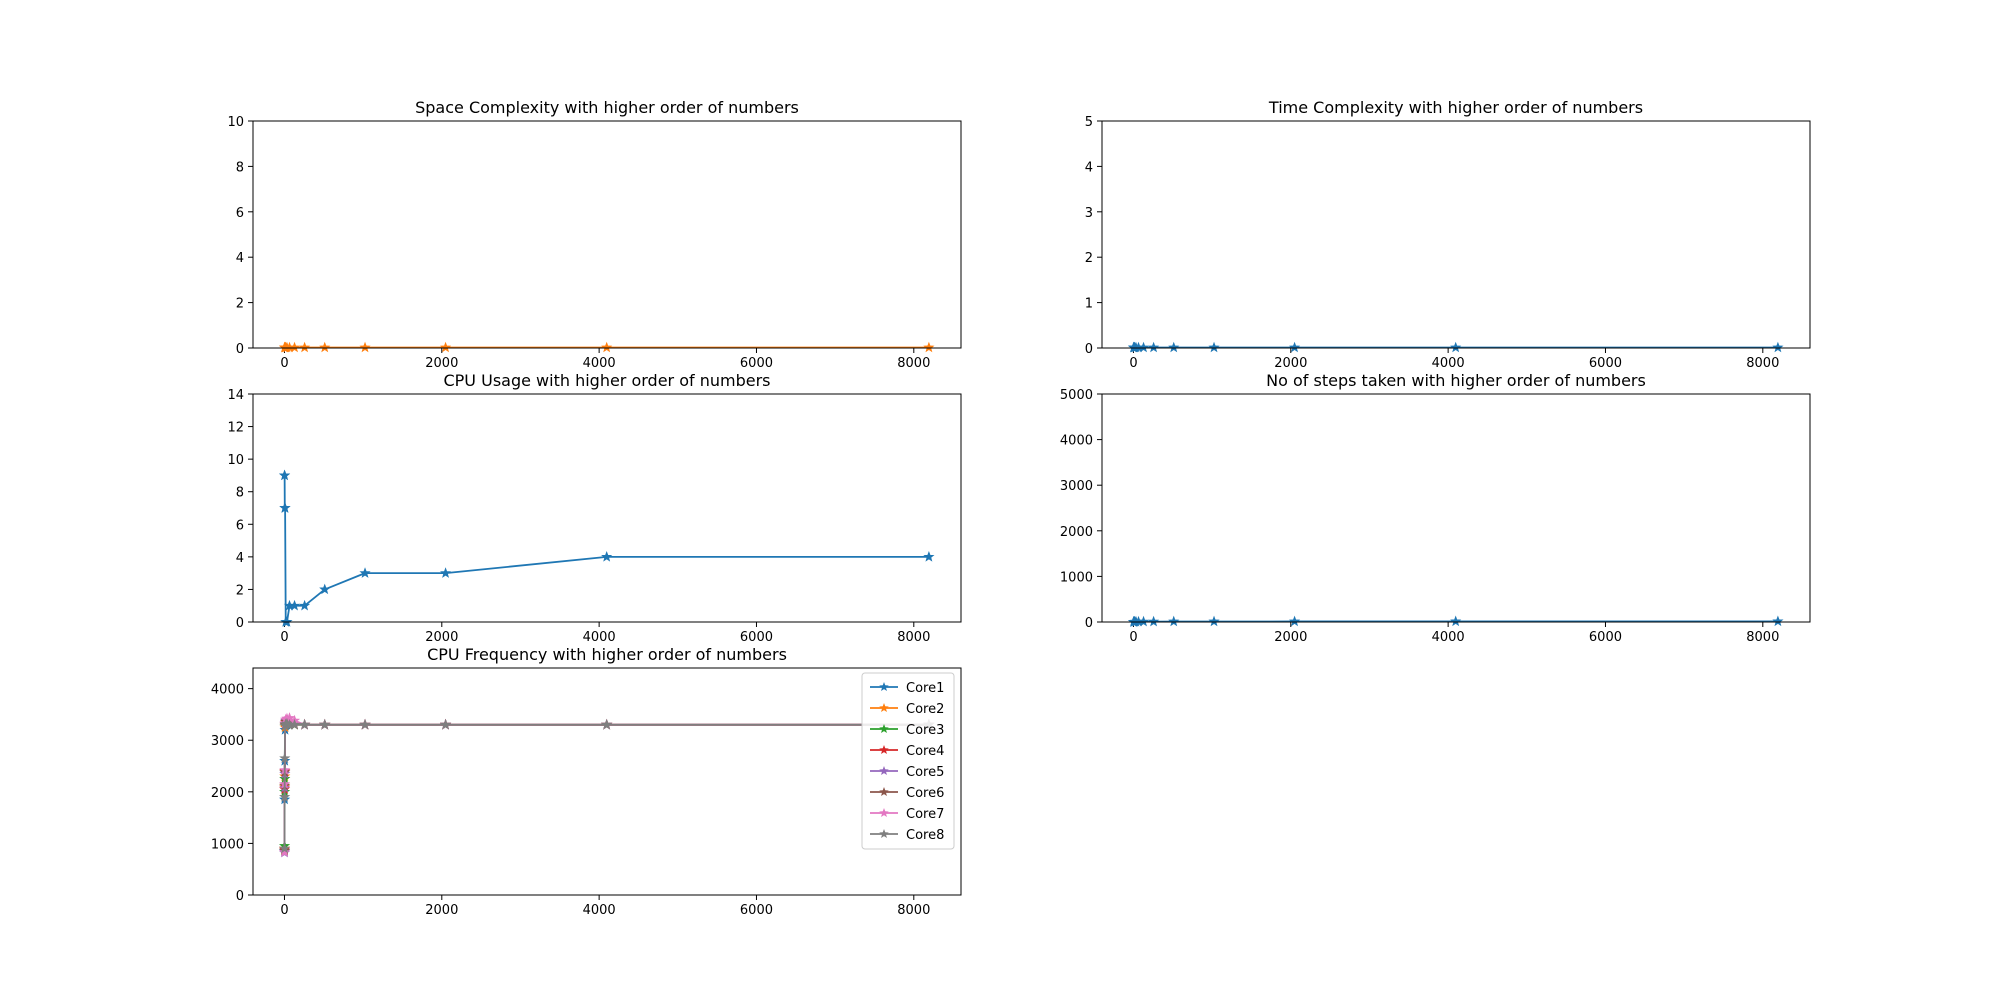  What do you see at coordinates (1089, 304) in the screenshot?
I see `y-tick-label: 1` at bounding box center [1089, 304].